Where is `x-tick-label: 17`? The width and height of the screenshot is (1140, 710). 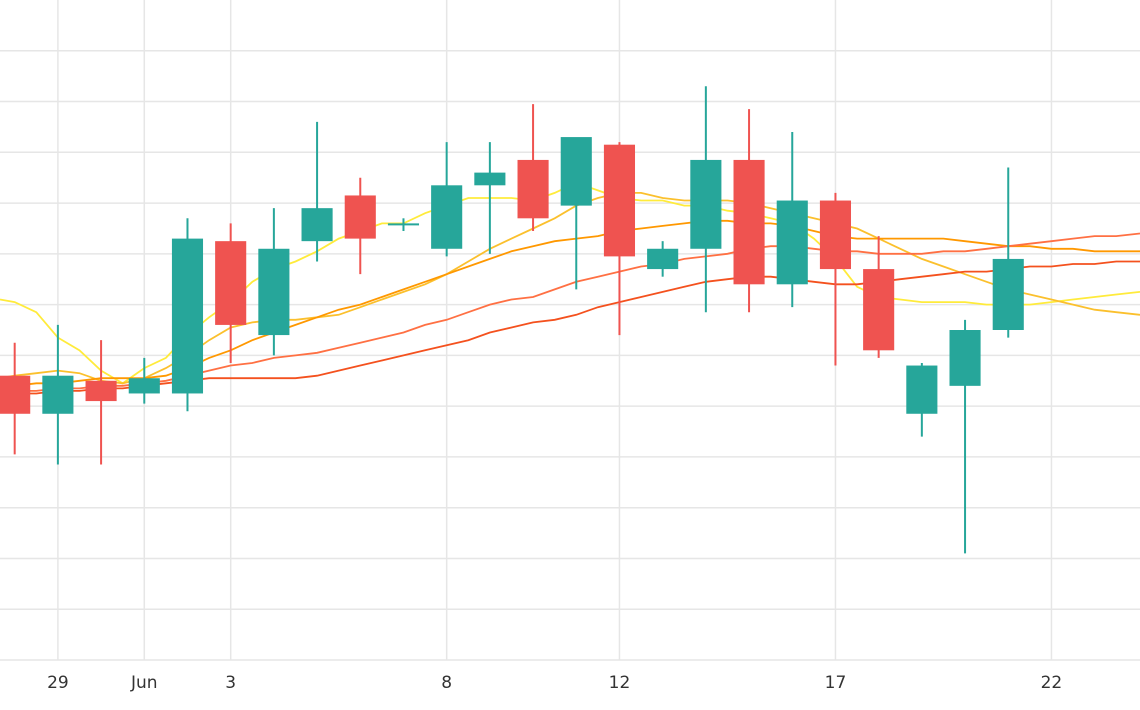 x-tick-label: 17 is located at coordinates (836, 683).